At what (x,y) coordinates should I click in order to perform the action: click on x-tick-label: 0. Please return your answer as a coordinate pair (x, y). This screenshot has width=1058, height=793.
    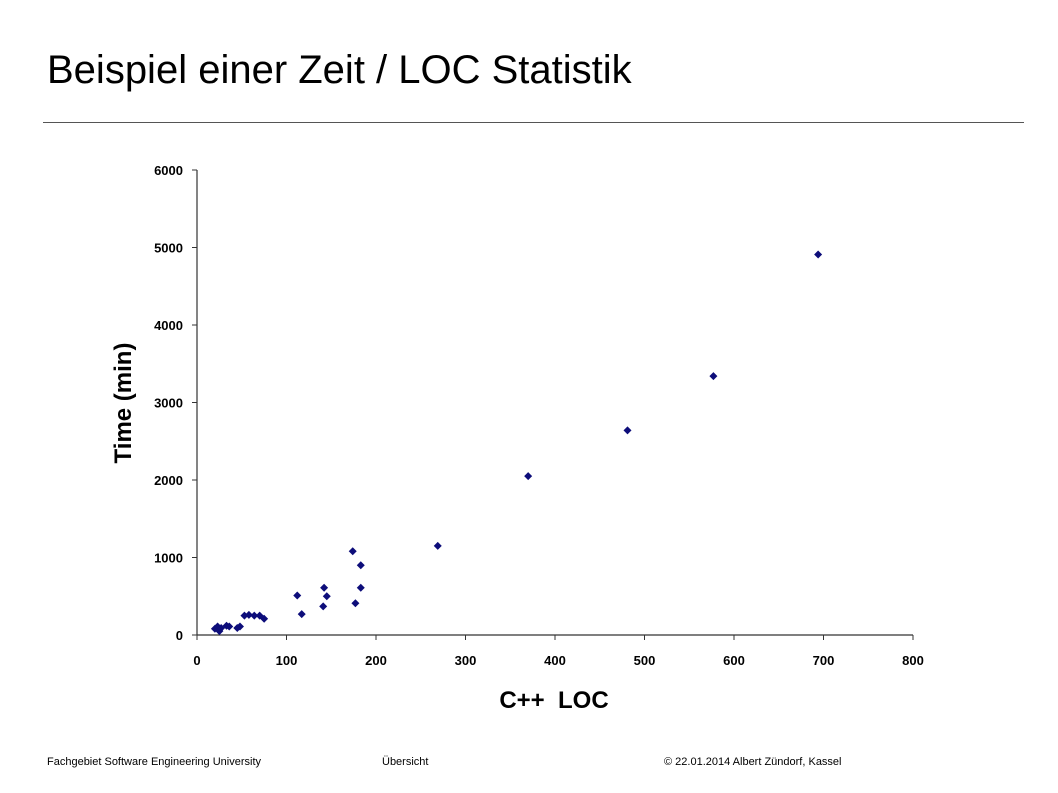
    Looking at the image, I should click on (196, 660).